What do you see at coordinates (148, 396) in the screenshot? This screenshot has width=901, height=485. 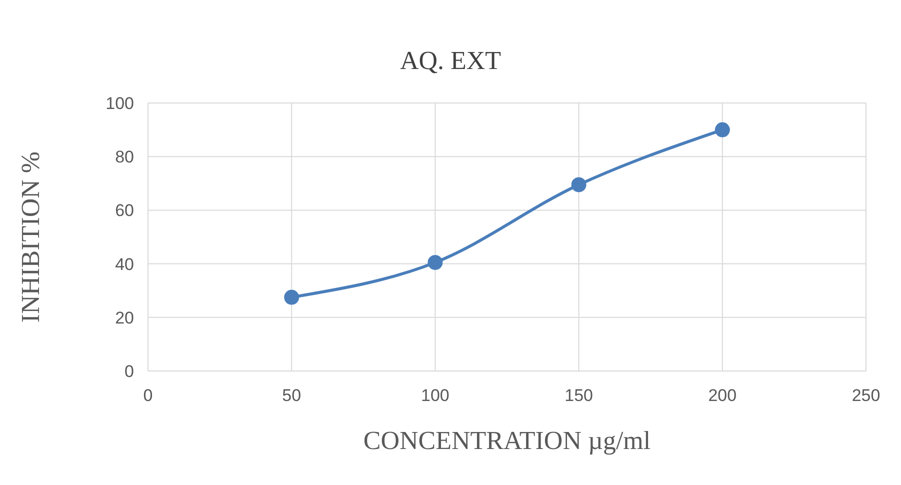 I see `x-tick-label: 0` at bounding box center [148, 396].